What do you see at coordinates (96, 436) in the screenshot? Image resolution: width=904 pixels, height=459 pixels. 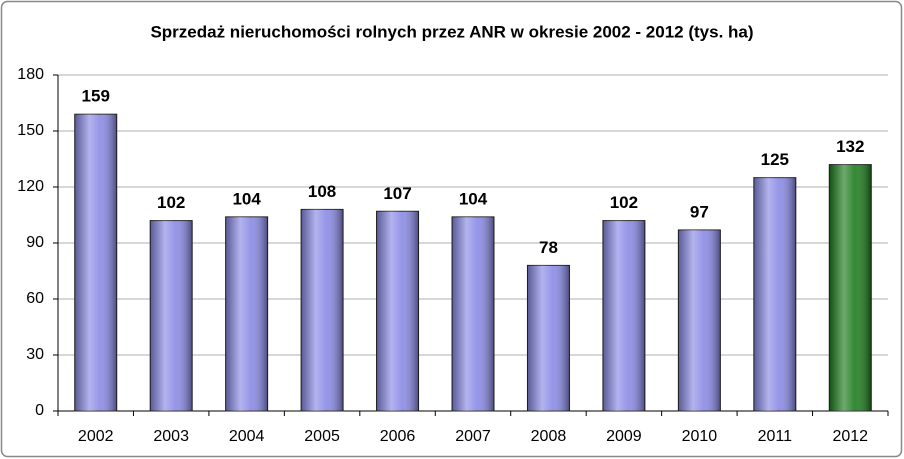 I see `x-tick-label: 2002` at bounding box center [96, 436].